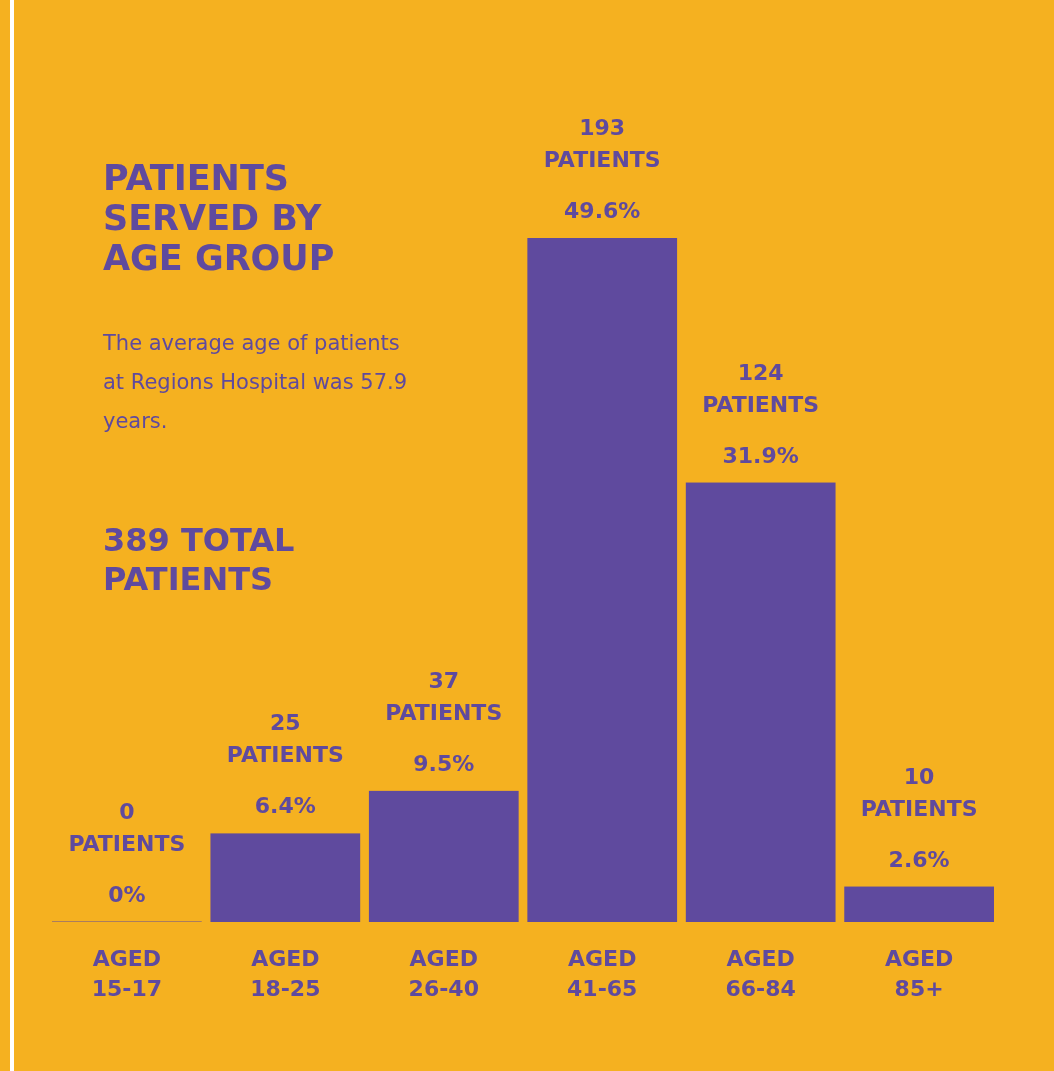  I want to click on x-tick-label: AGED 18-25, so click(285, 973).